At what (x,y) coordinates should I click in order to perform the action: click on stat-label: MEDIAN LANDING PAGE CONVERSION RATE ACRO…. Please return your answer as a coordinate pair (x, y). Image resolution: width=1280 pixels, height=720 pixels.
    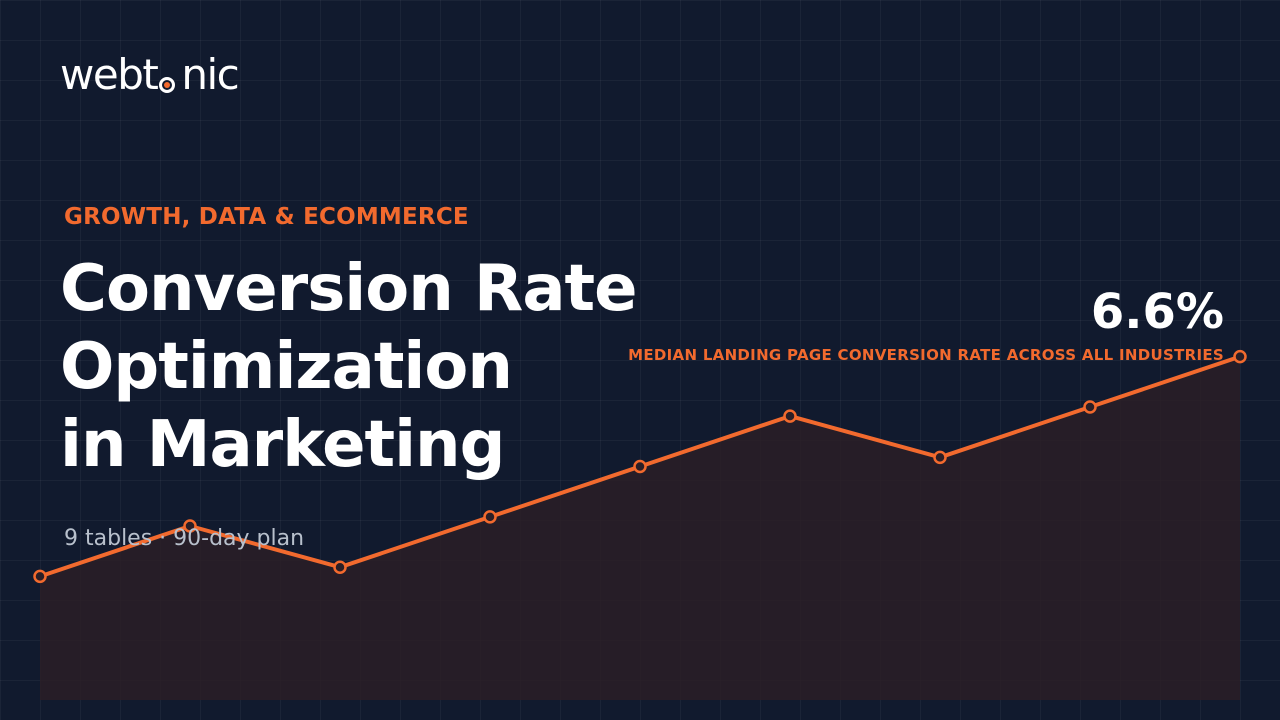
    Looking at the image, I should click on (926, 355).